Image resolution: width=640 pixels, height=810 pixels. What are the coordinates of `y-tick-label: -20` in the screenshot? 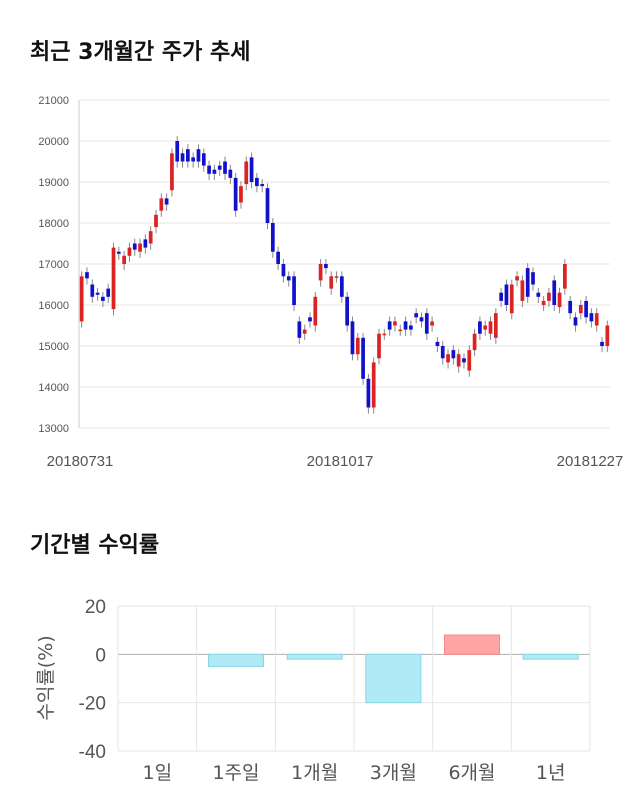 It's located at (92, 704).